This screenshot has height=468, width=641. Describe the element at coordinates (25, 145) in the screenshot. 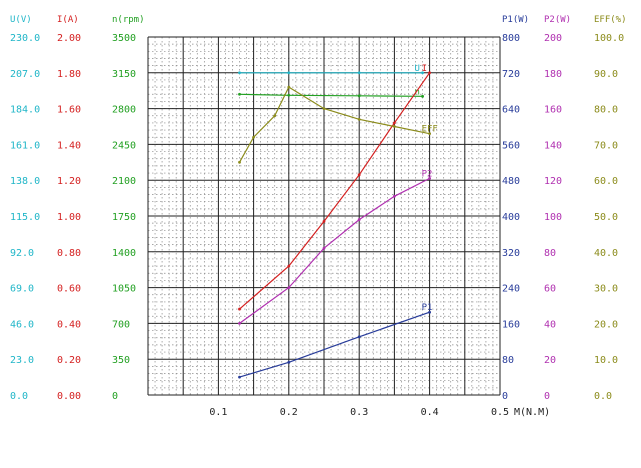

I see `tick-u: 161.0` at that location.